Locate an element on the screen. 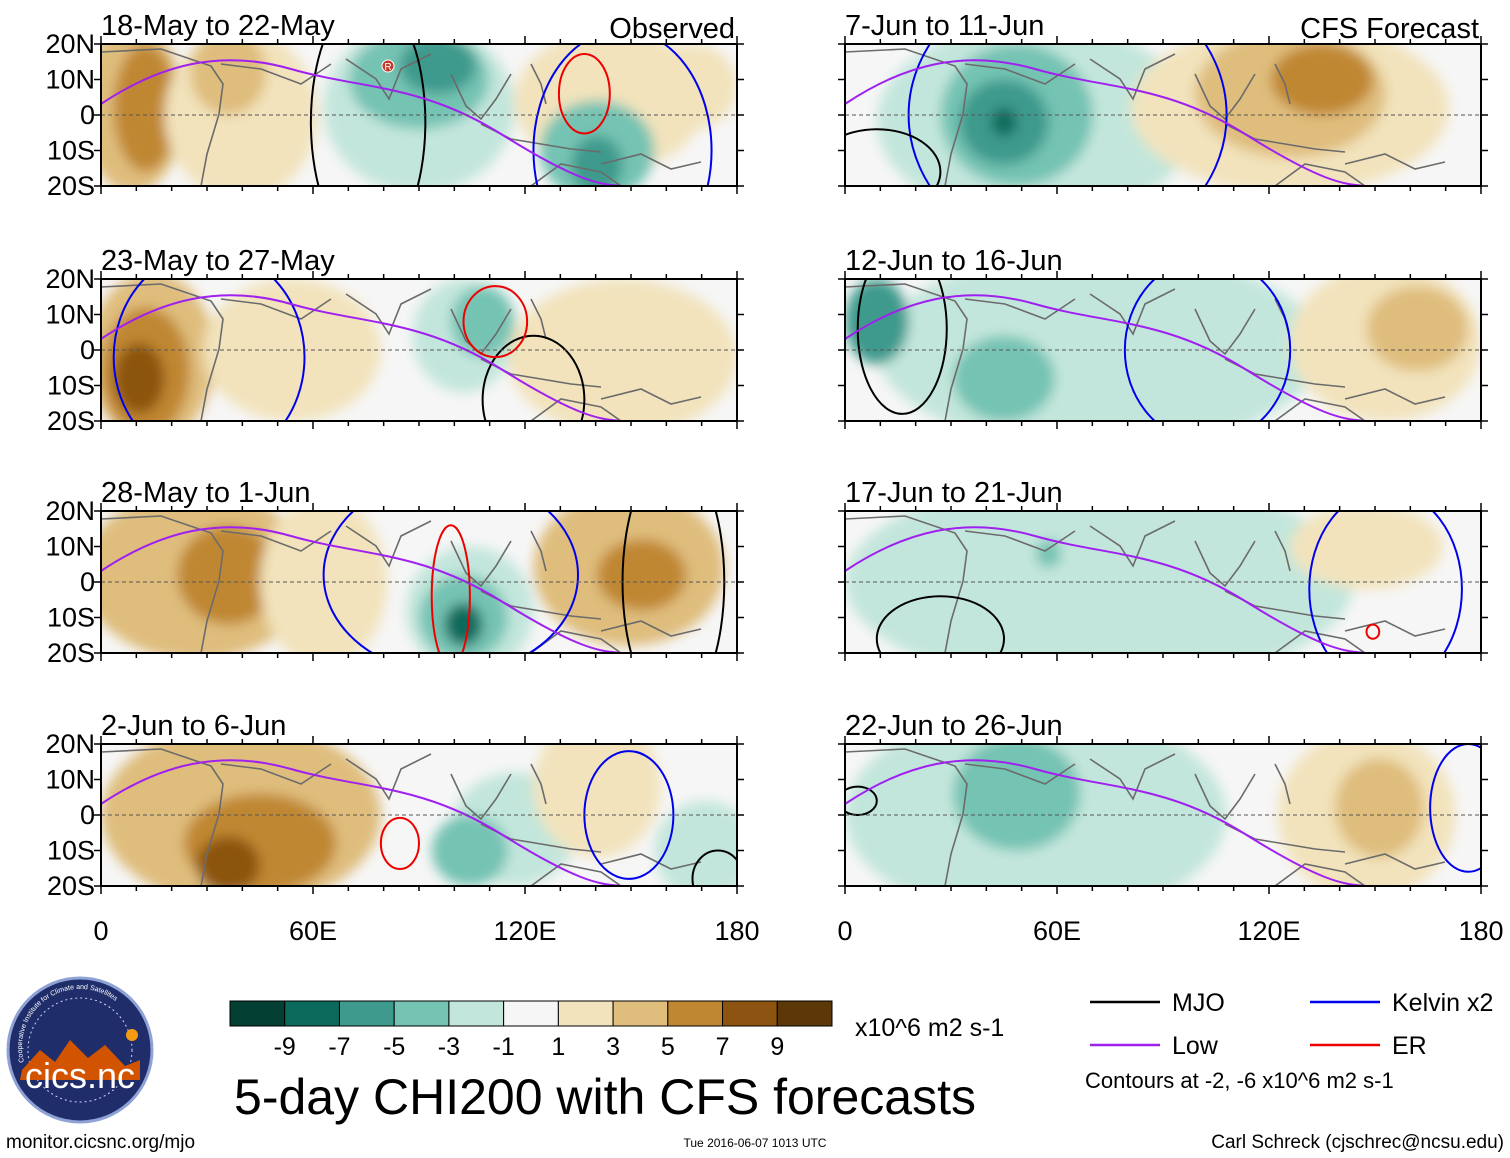 This screenshot has width=1510, height=1158. colorbar-units: x10^6 m2 s-1 is located at coordinates (930, 1028).